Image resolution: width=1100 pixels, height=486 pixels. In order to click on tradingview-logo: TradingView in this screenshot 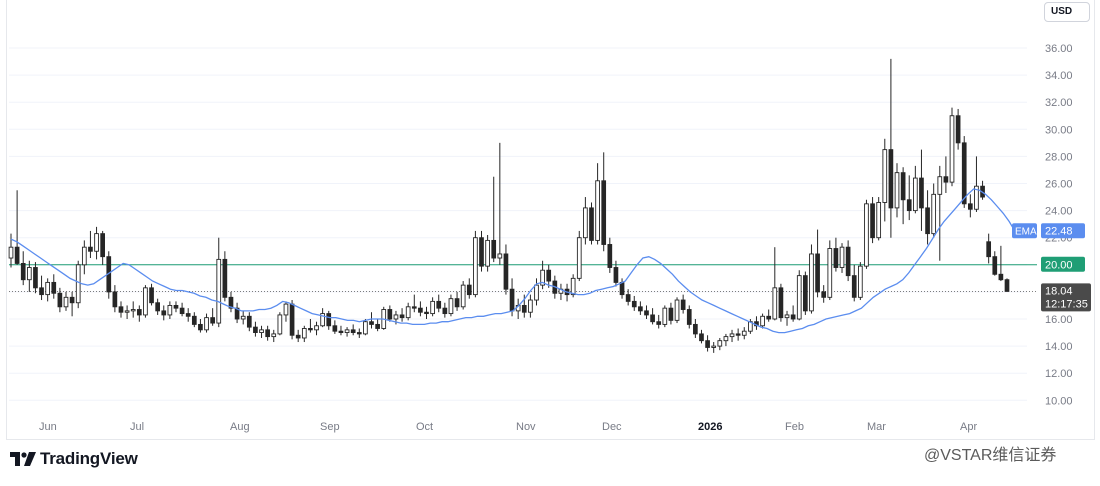, I will do `click(74, 459)`.